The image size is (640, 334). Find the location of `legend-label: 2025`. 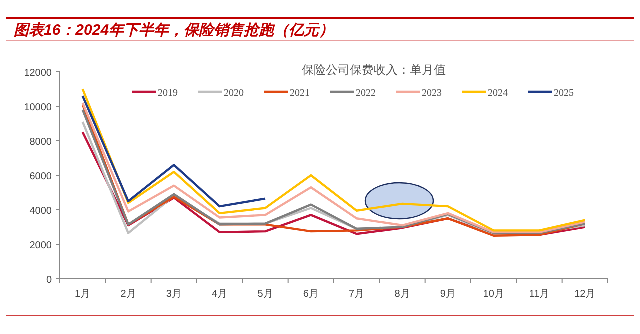

legend-label: 2025 is located at coordinates (564, 93).